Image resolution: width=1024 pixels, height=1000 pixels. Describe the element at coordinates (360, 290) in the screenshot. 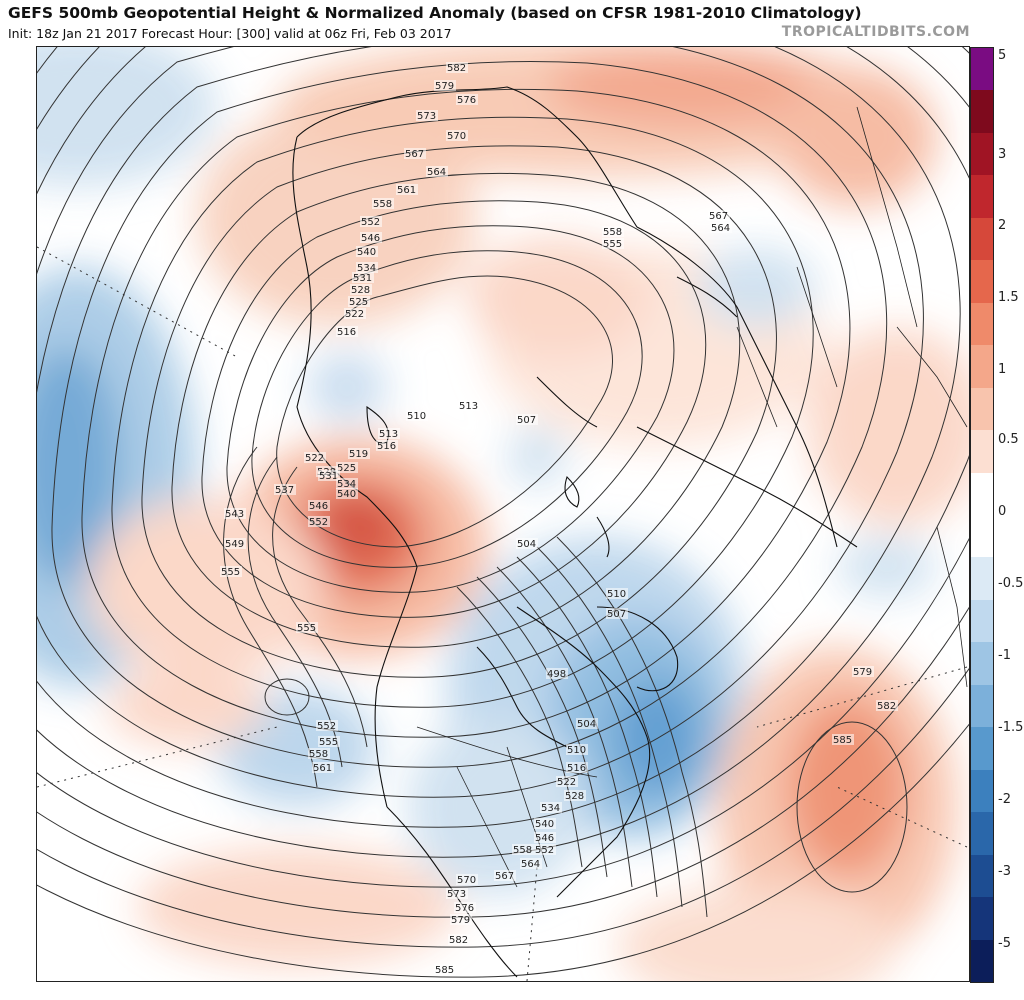

I see `contour-label: 528` at that location.